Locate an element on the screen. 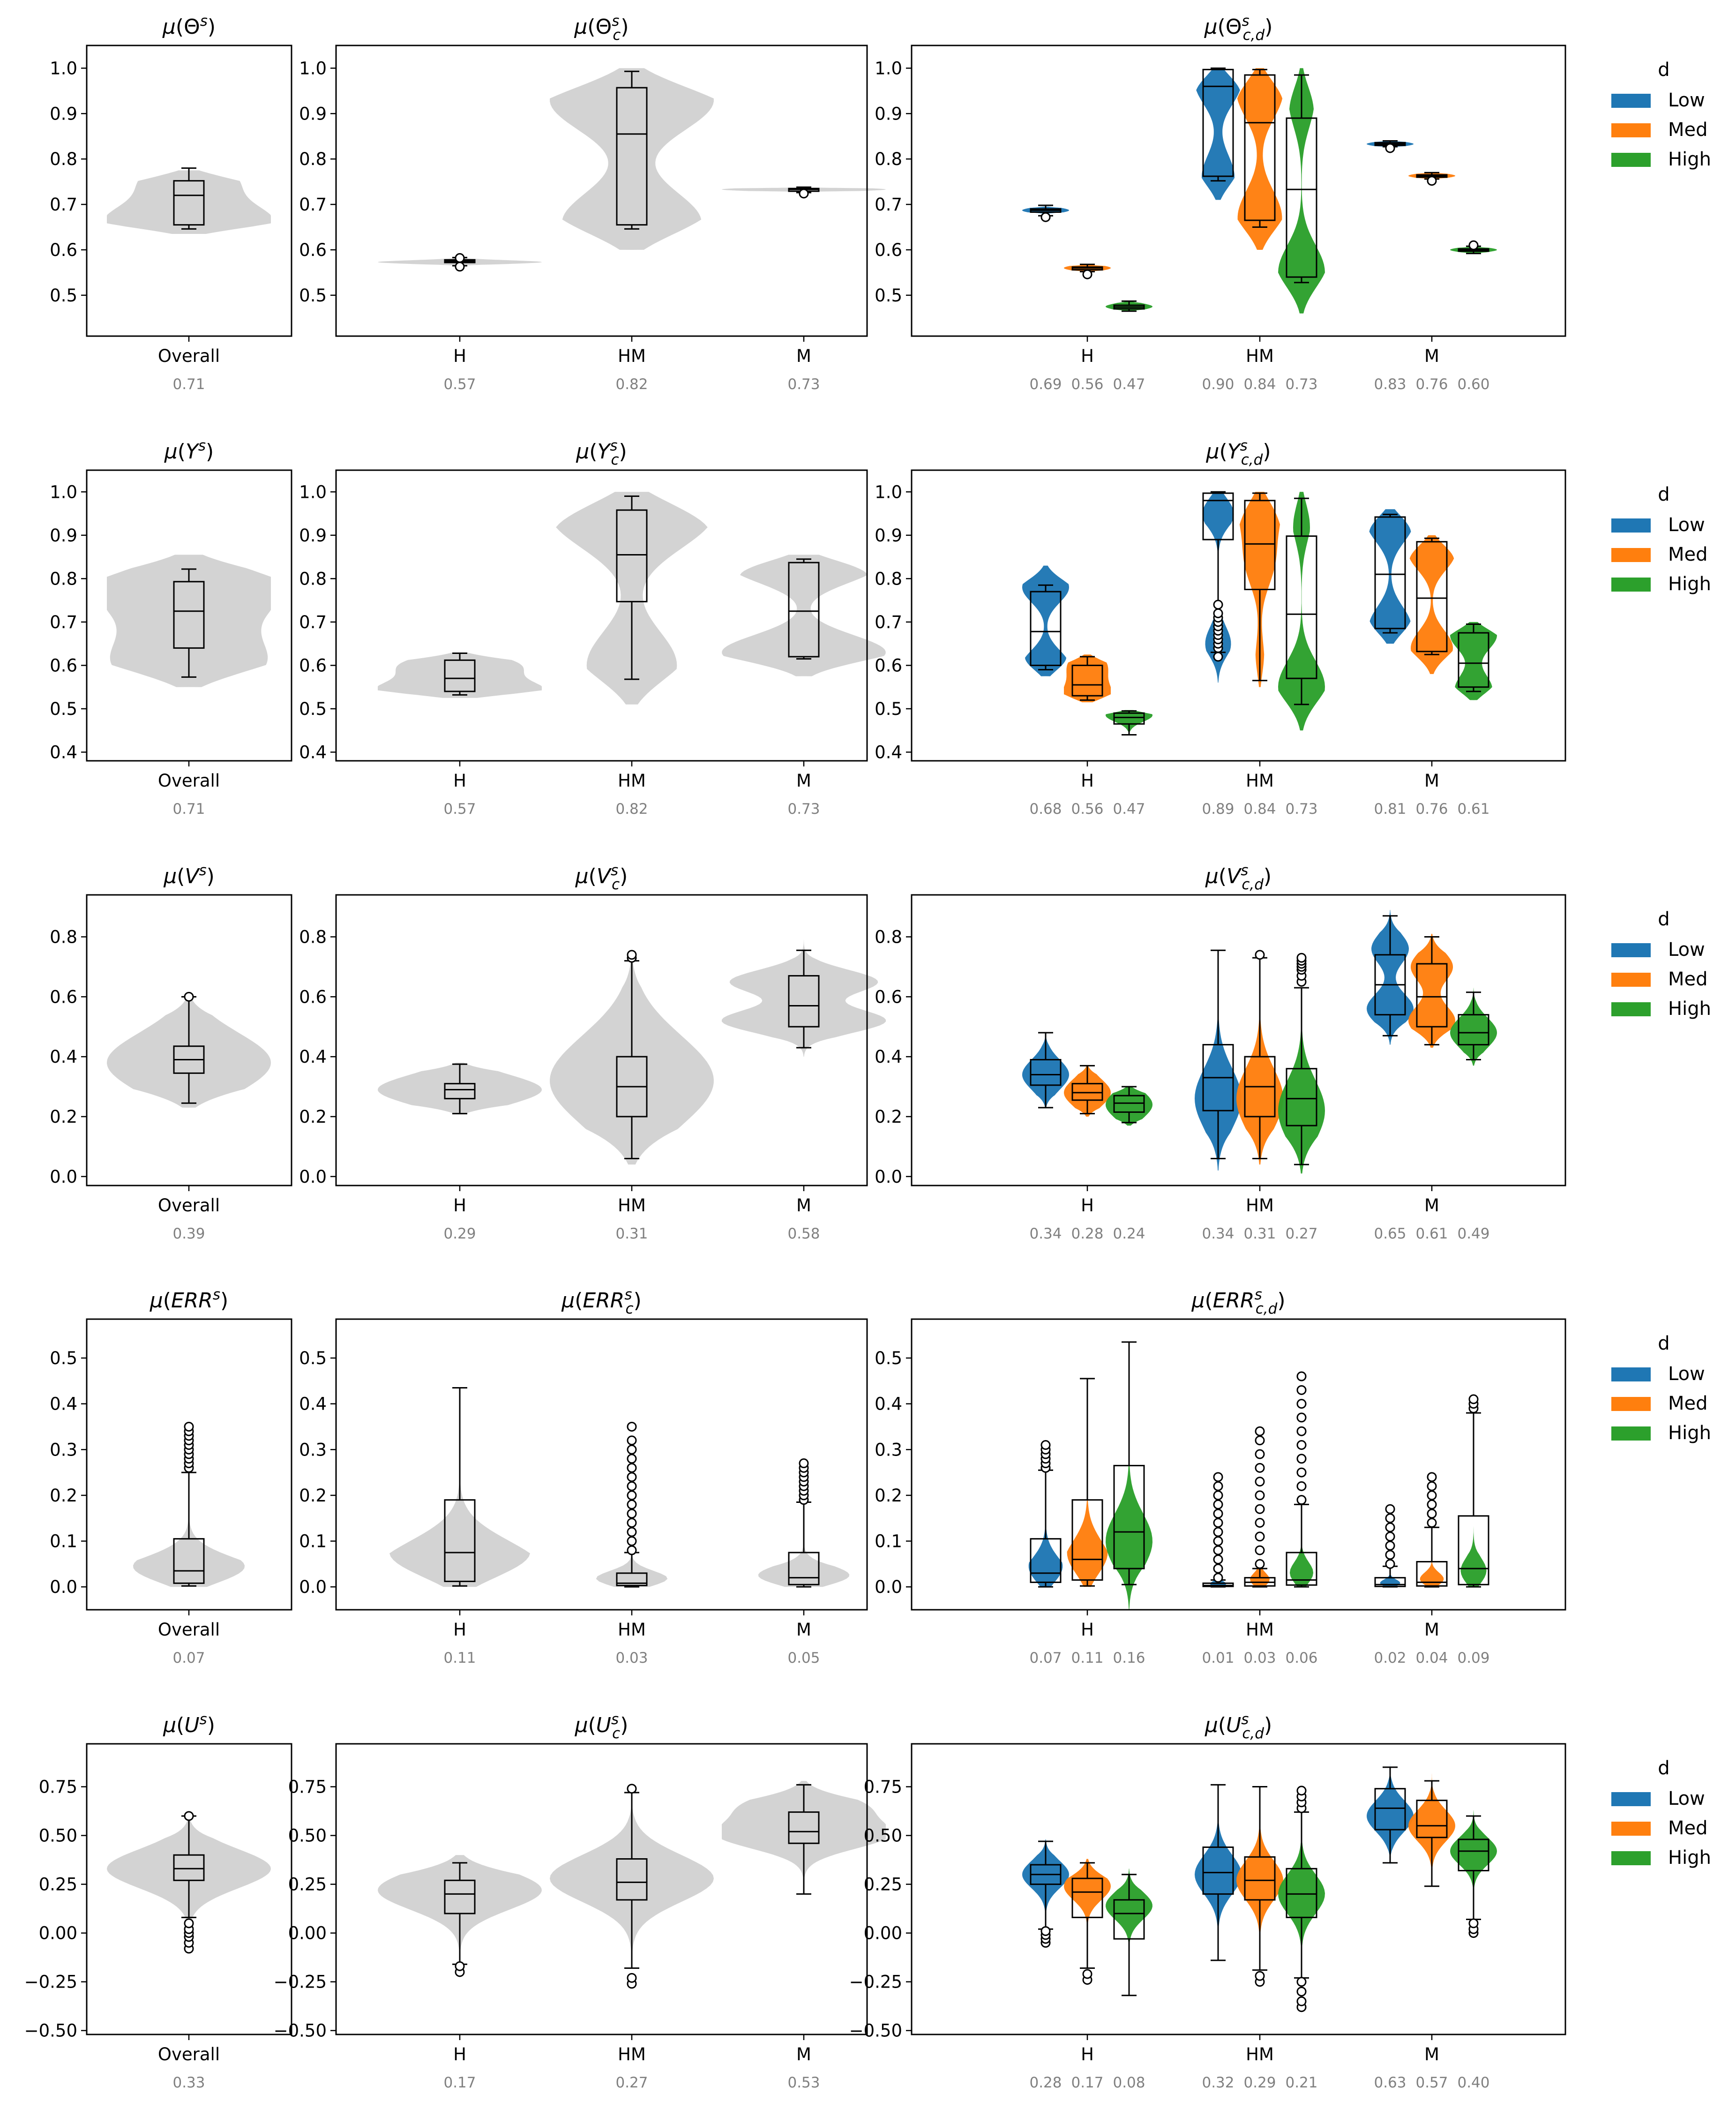 The image size is (1736, 2109). y-tick-label: 0.3 is located at coordinates (888, 1450).